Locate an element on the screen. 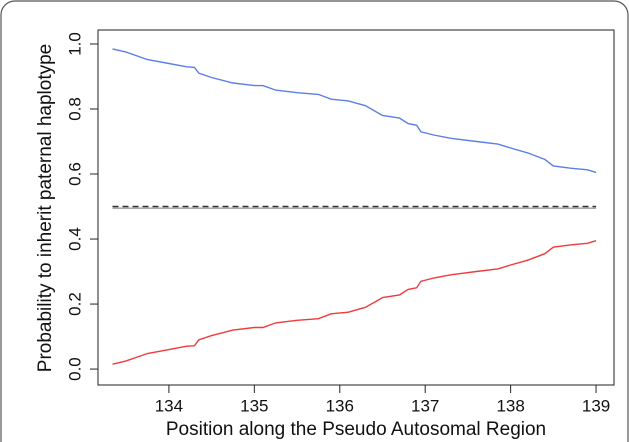  y-tick-label: 0.6 is located at coordinates (74, 174).